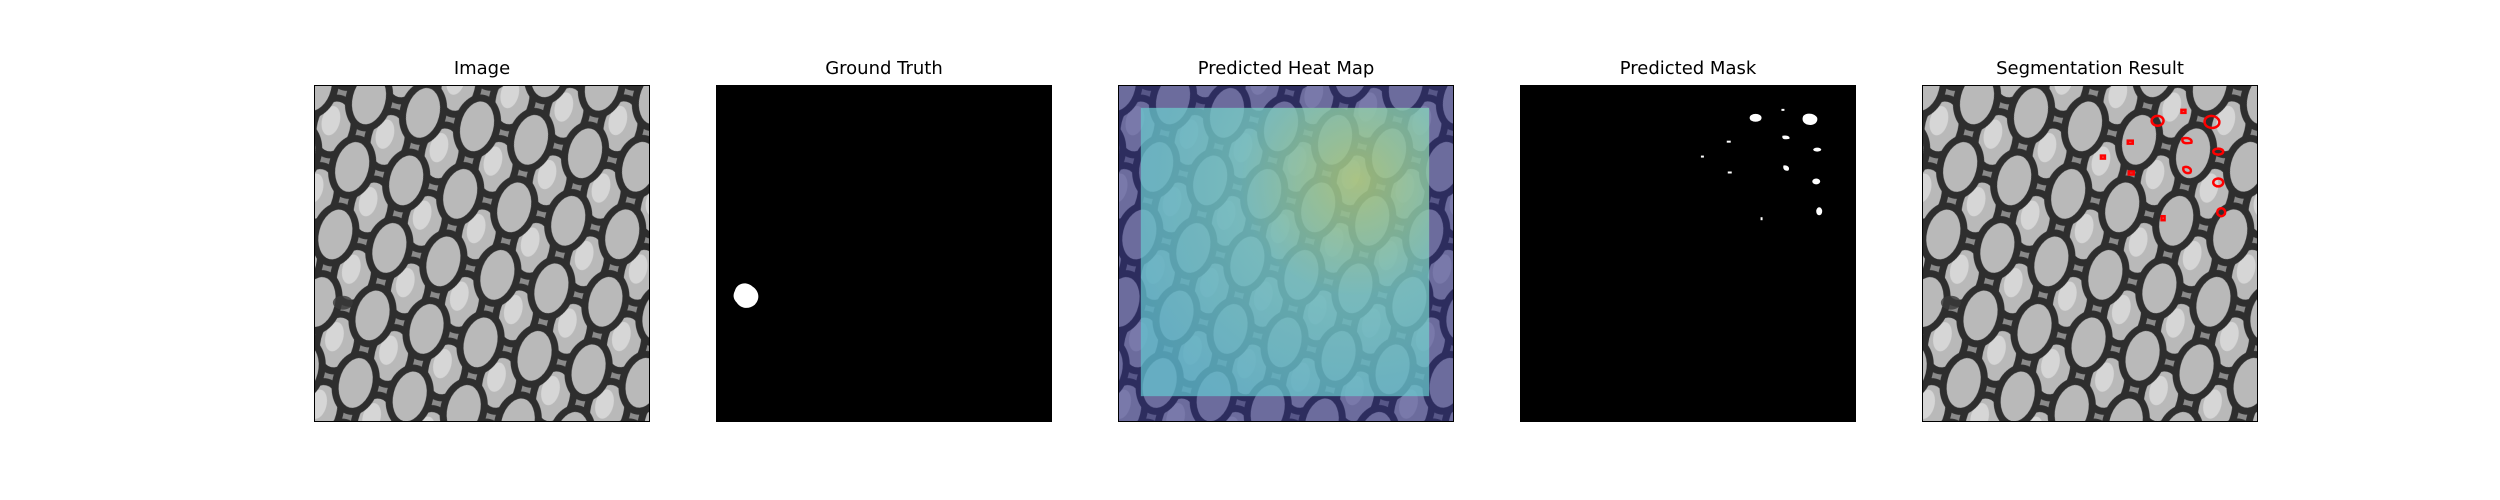 The height and width of the screenshot is (500, 2500). Describe the element at coordinates (884, 68) in the screenshot. I see `ground-truth-panel-title: Ground Truth` at that location.